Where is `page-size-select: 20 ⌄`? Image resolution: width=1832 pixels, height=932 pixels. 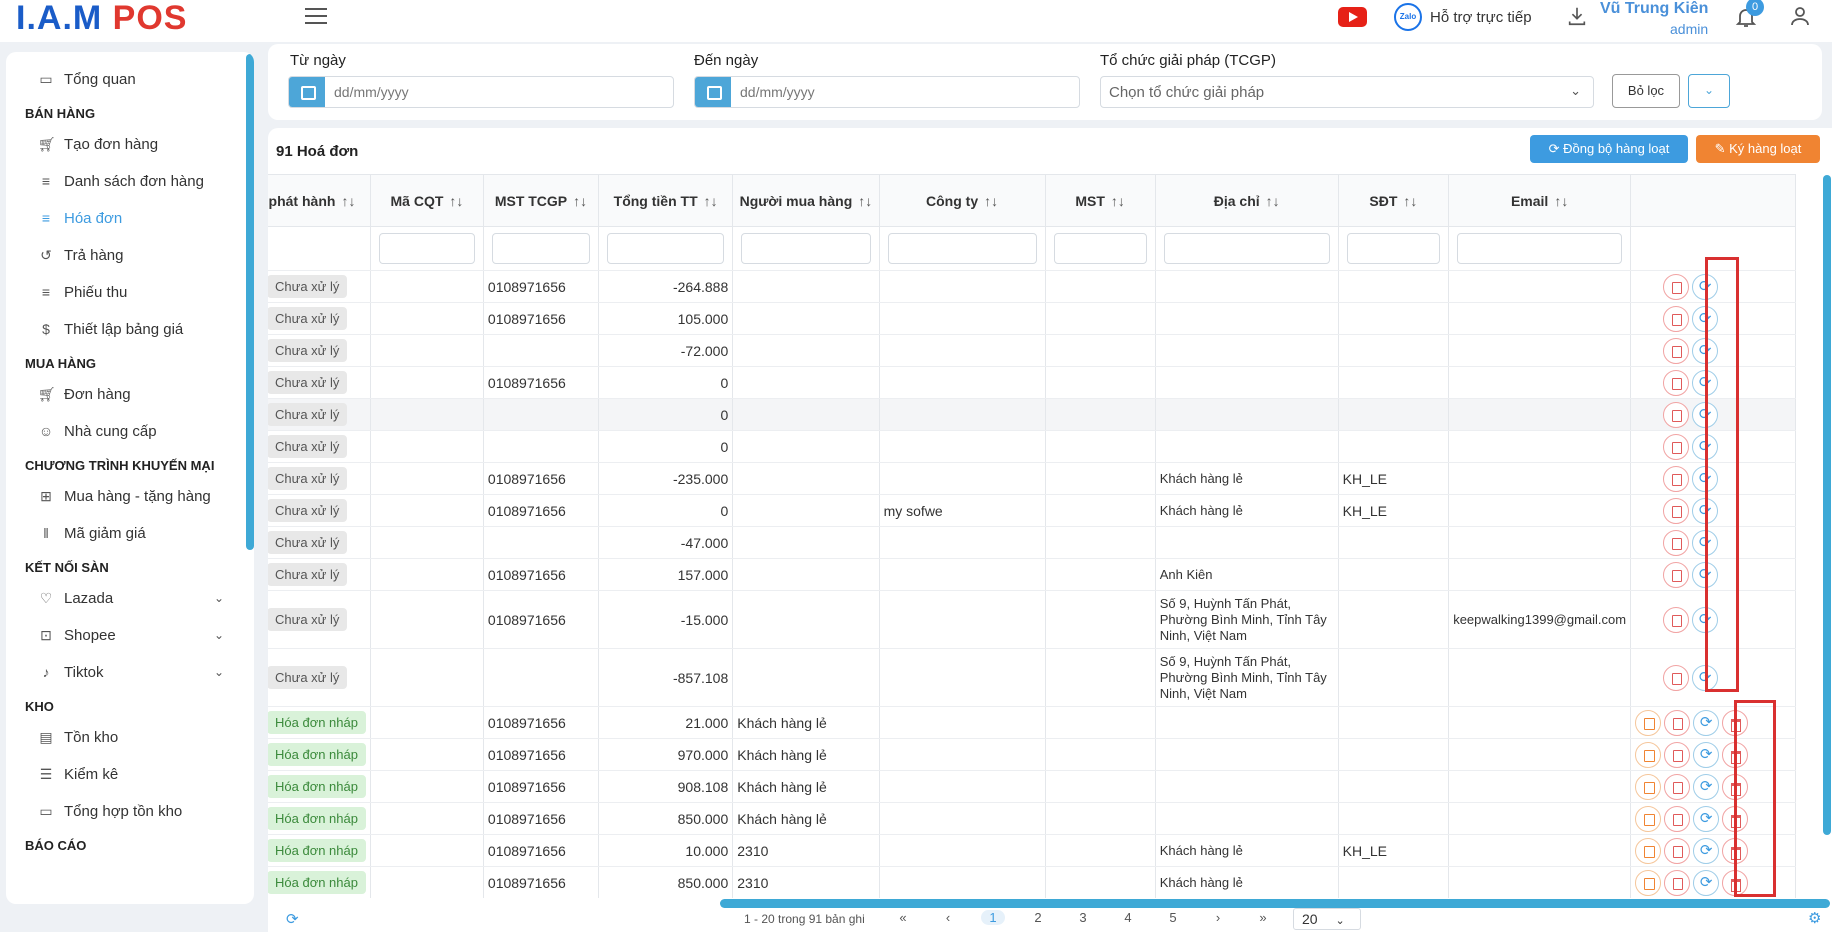
page-size-select: 20 ⌄ is located at coordinates (1327, 919).